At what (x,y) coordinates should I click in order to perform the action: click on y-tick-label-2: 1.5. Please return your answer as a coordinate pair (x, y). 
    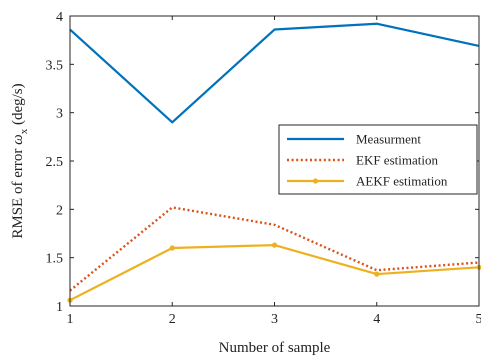
    Looking at the image, I should click on (55, 259).